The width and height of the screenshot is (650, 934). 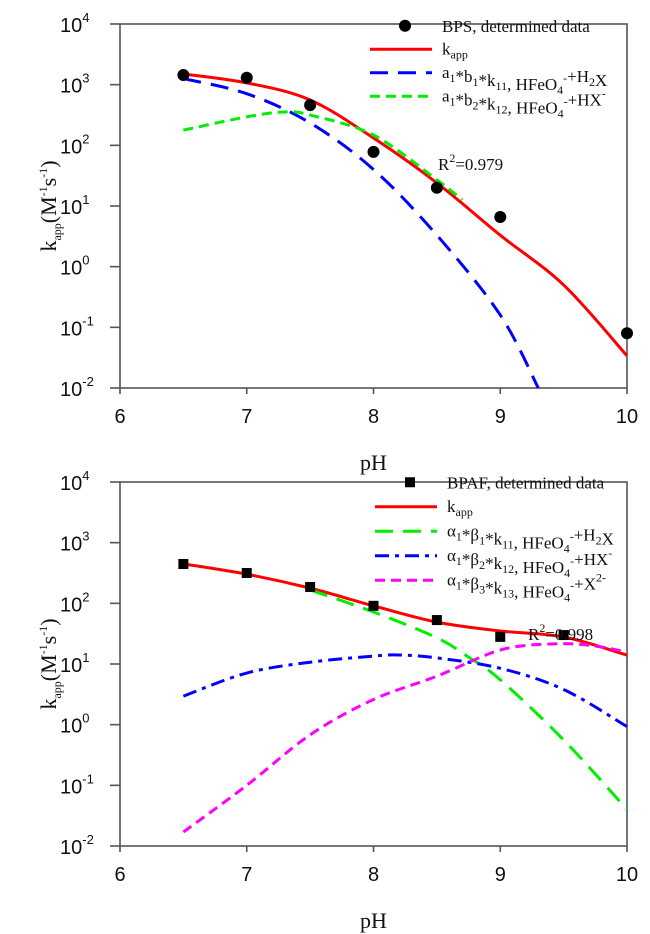 I want to click on legend-label: α1*β2*k12, HFeO4-+HX-, so click(x=529, y=563).